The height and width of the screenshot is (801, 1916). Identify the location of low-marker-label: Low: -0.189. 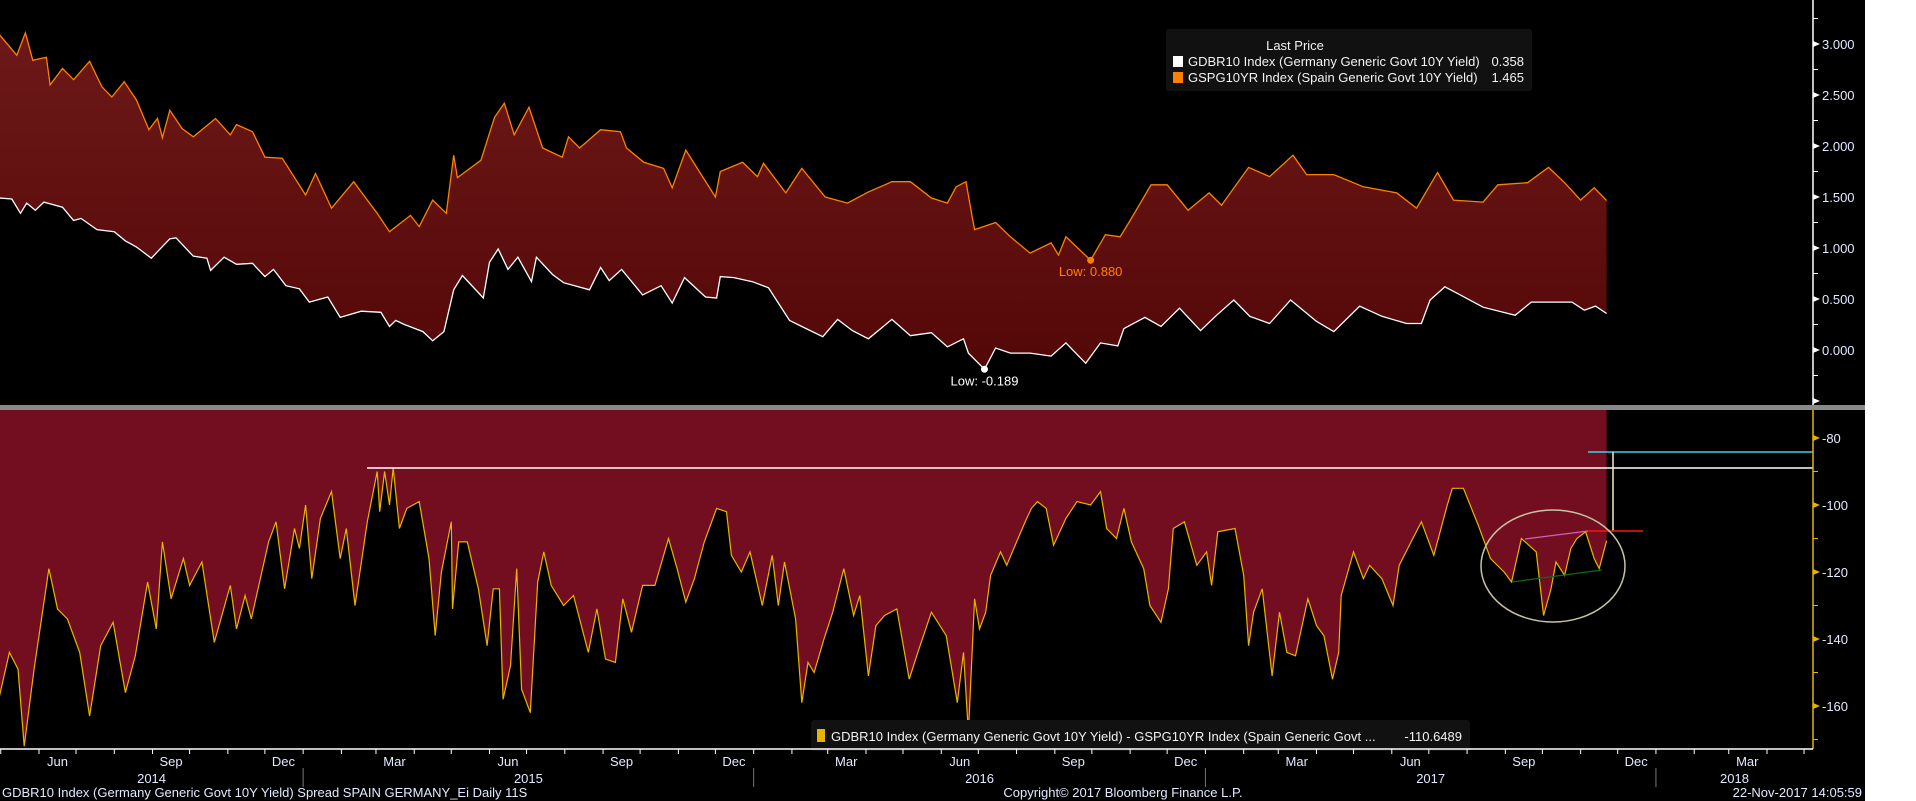
(985, 380).